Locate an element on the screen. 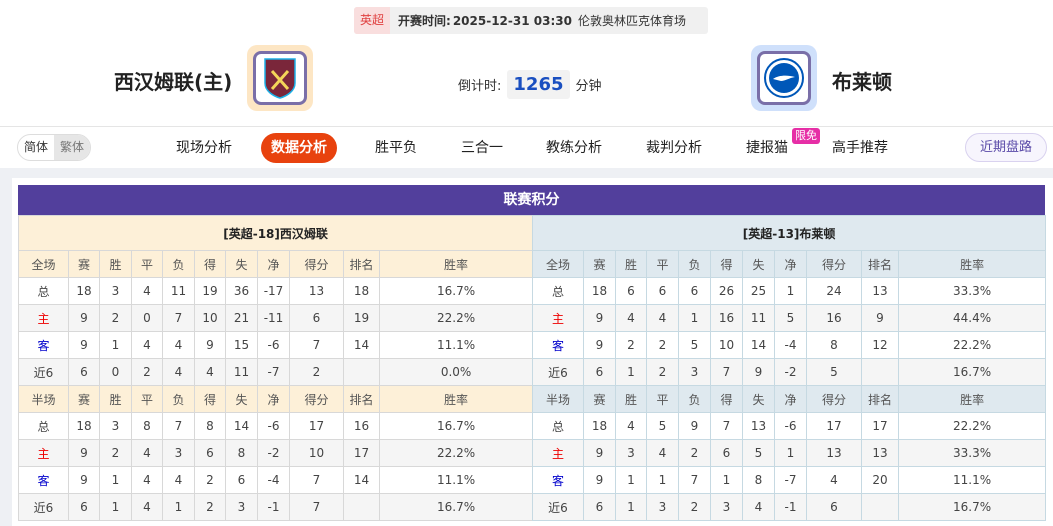 The width and height of the screenshot is (1053, 526). table-row: 总 18 6 6 6 26 25 1 24 13 33.3% is located at coordinates (789, 291).